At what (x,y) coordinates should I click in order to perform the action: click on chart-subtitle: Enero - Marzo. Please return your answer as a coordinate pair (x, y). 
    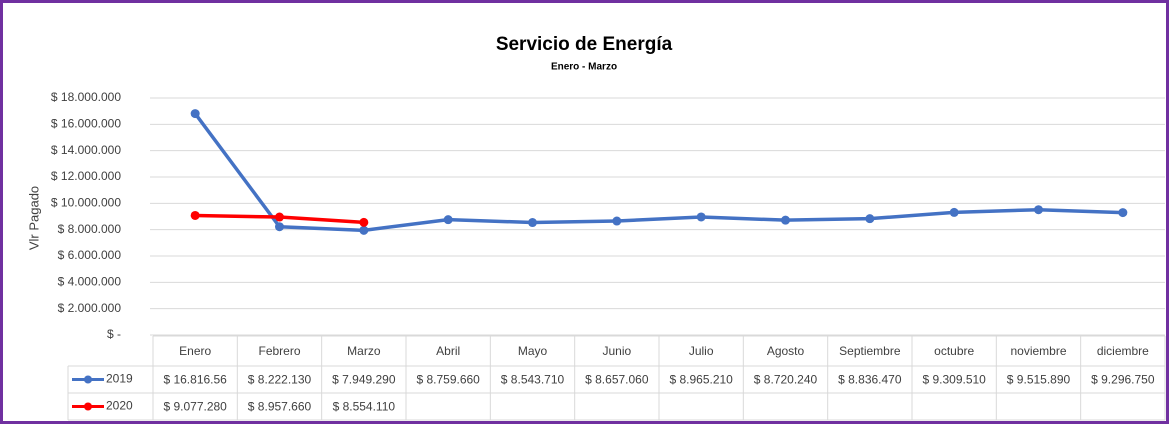
    Looking at the image, I should click on (584, 67).